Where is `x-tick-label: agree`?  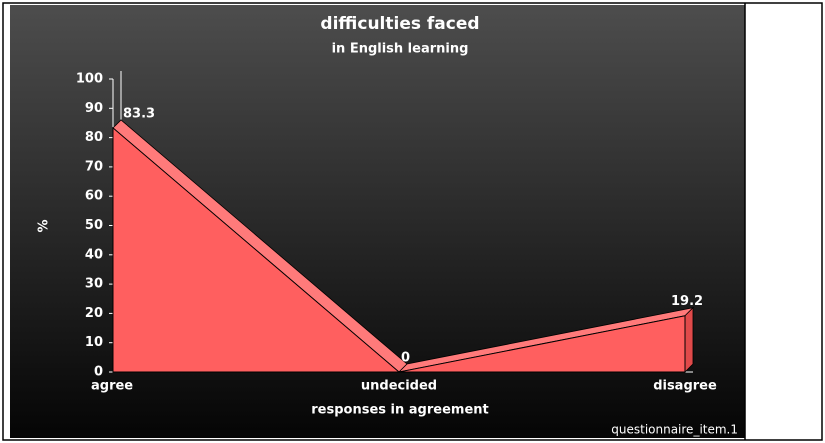 x-tick-label: agree is located at coordinates (112, 386).